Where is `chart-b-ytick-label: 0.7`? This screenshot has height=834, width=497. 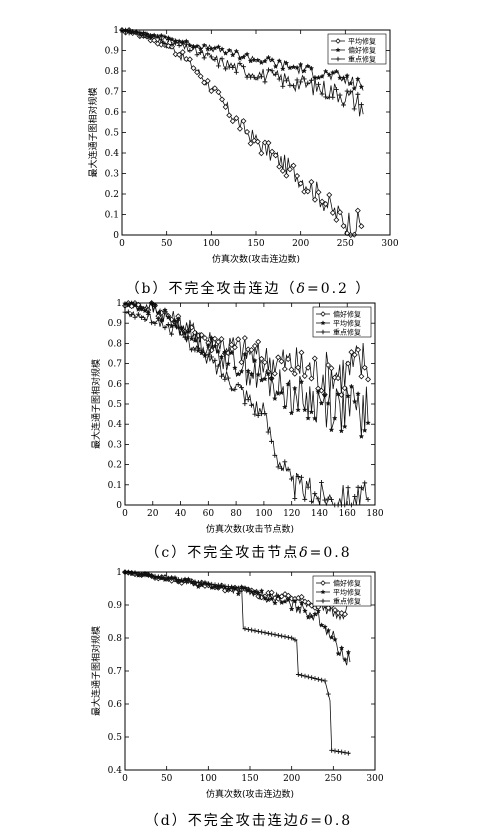 chart-b-ytick-label: 0.7 is located at coordinates (112, 93).